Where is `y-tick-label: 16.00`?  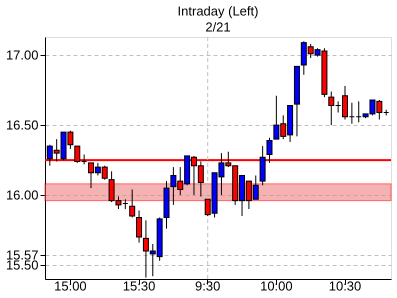
y-tick-label: 16.00 is located at coordinates (22, 195).